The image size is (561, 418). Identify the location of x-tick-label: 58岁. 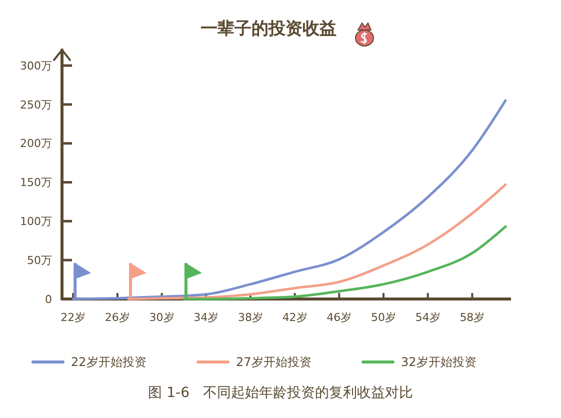
(472, 317).